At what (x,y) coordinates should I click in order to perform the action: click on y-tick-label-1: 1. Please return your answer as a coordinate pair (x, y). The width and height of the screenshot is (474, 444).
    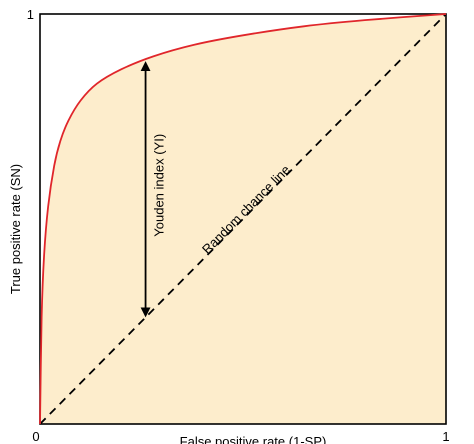
    Looking at the image, I should click on (30, 14).